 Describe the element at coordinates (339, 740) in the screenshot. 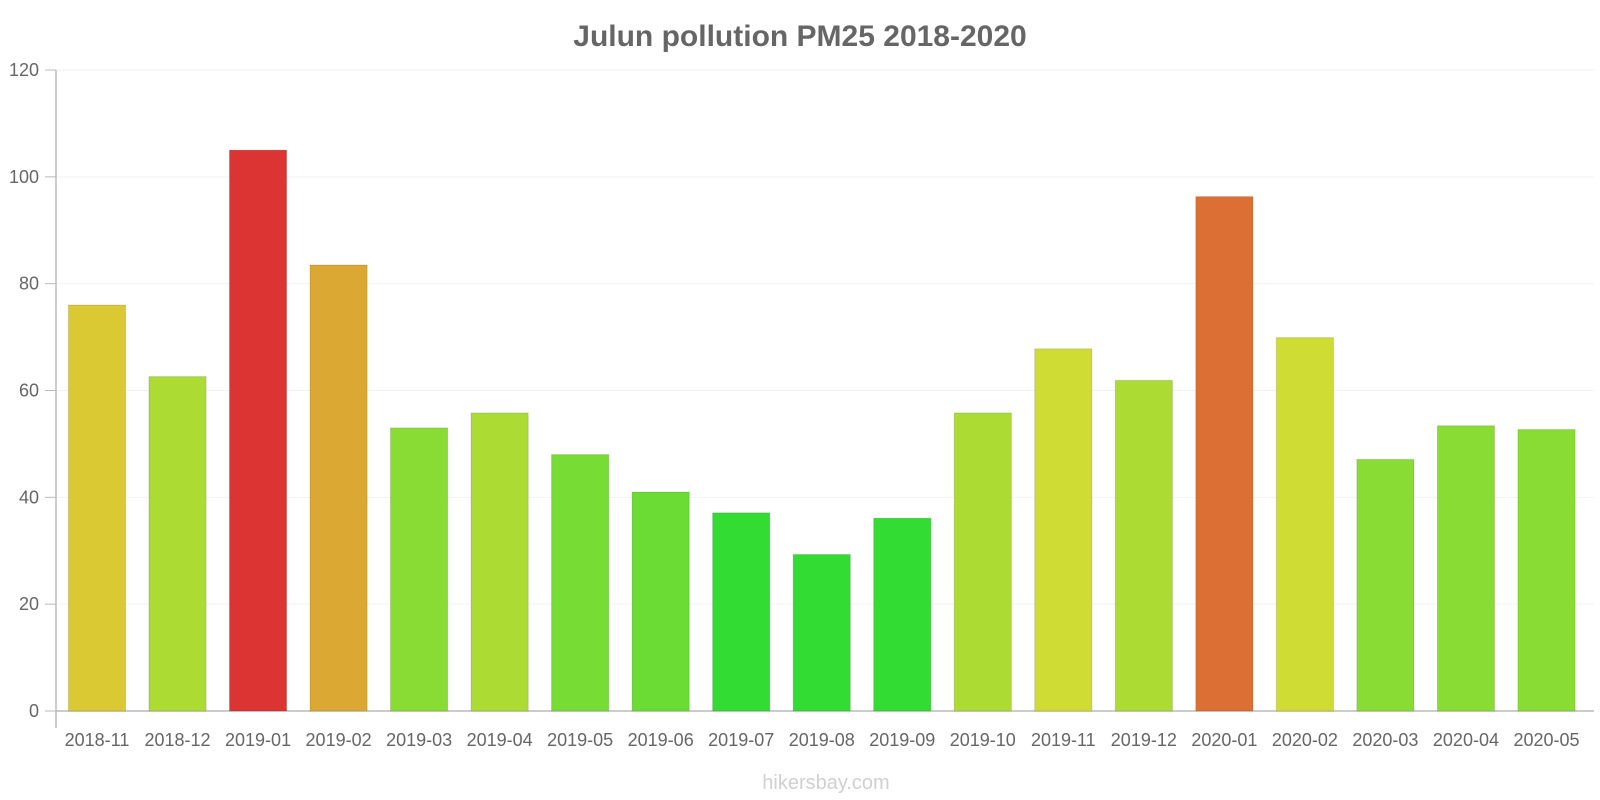

I see `x-category-label: 2019-02` at that location.